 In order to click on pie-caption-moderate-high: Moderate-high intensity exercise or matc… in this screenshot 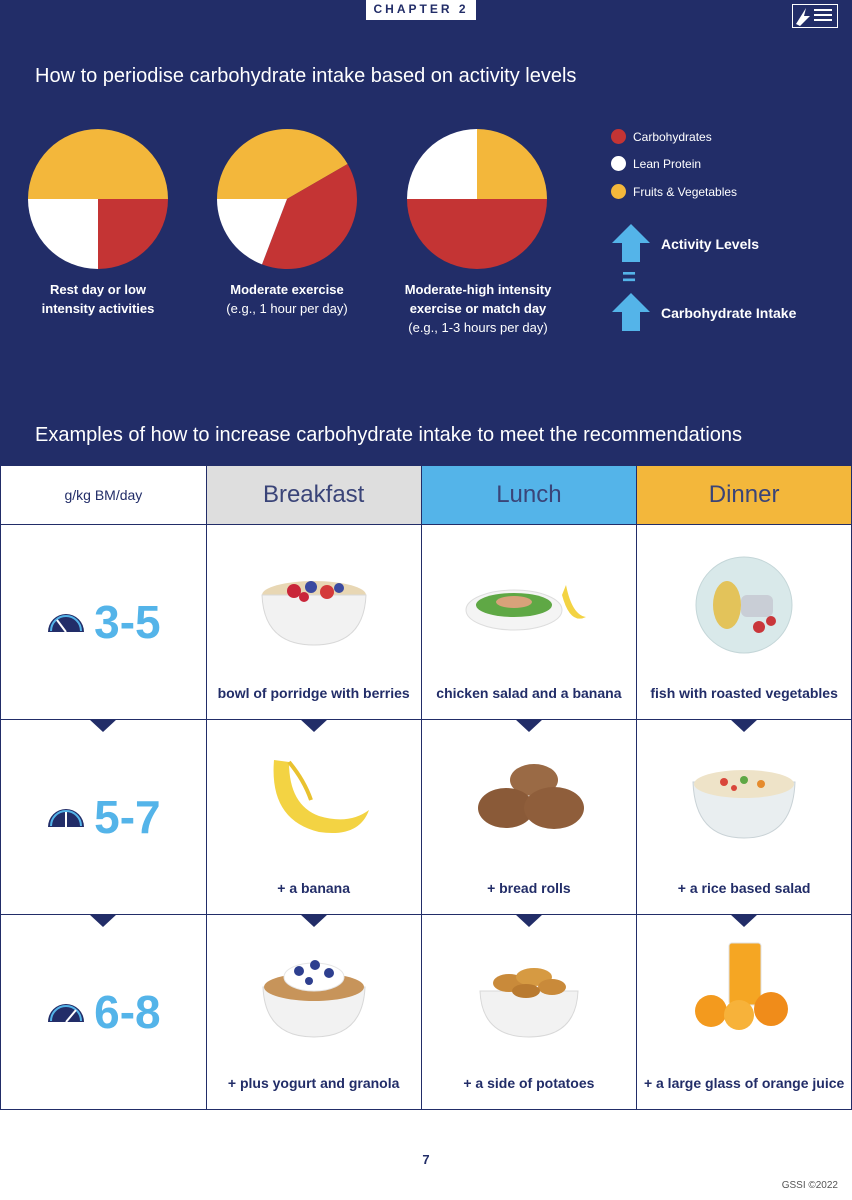, I will do `click(478, 308)`.